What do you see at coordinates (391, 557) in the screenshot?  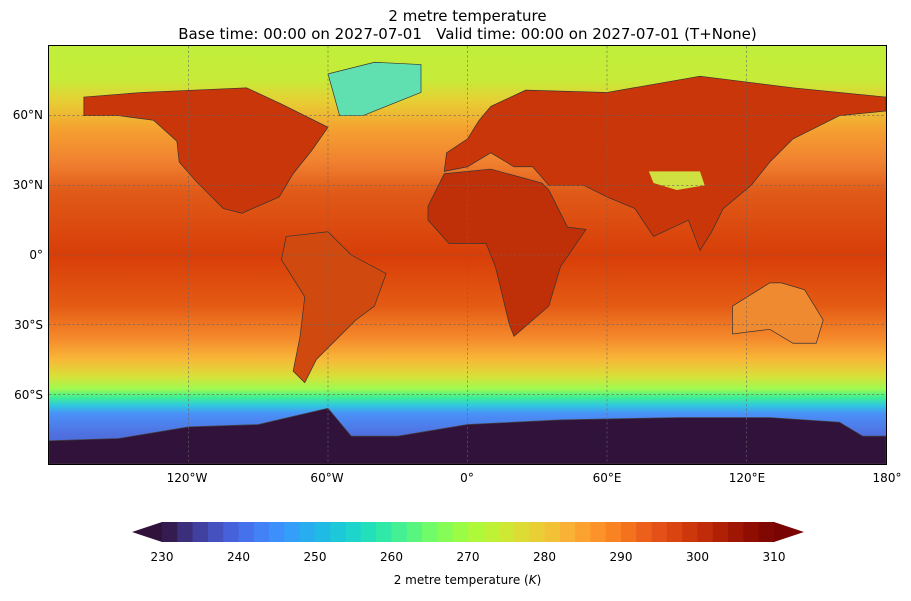 I see `colorbar-tick-label: 260` at bounding box center [391, 557].